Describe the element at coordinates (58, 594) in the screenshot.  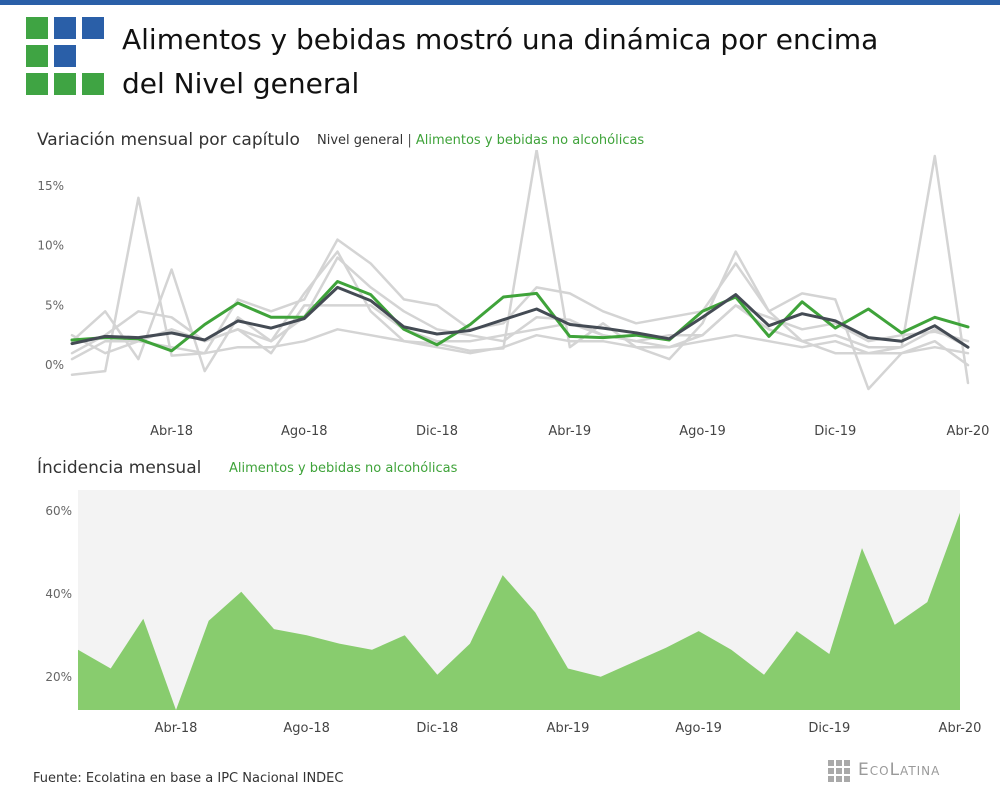
I see `chart2-y-tick: 40%` at that location.